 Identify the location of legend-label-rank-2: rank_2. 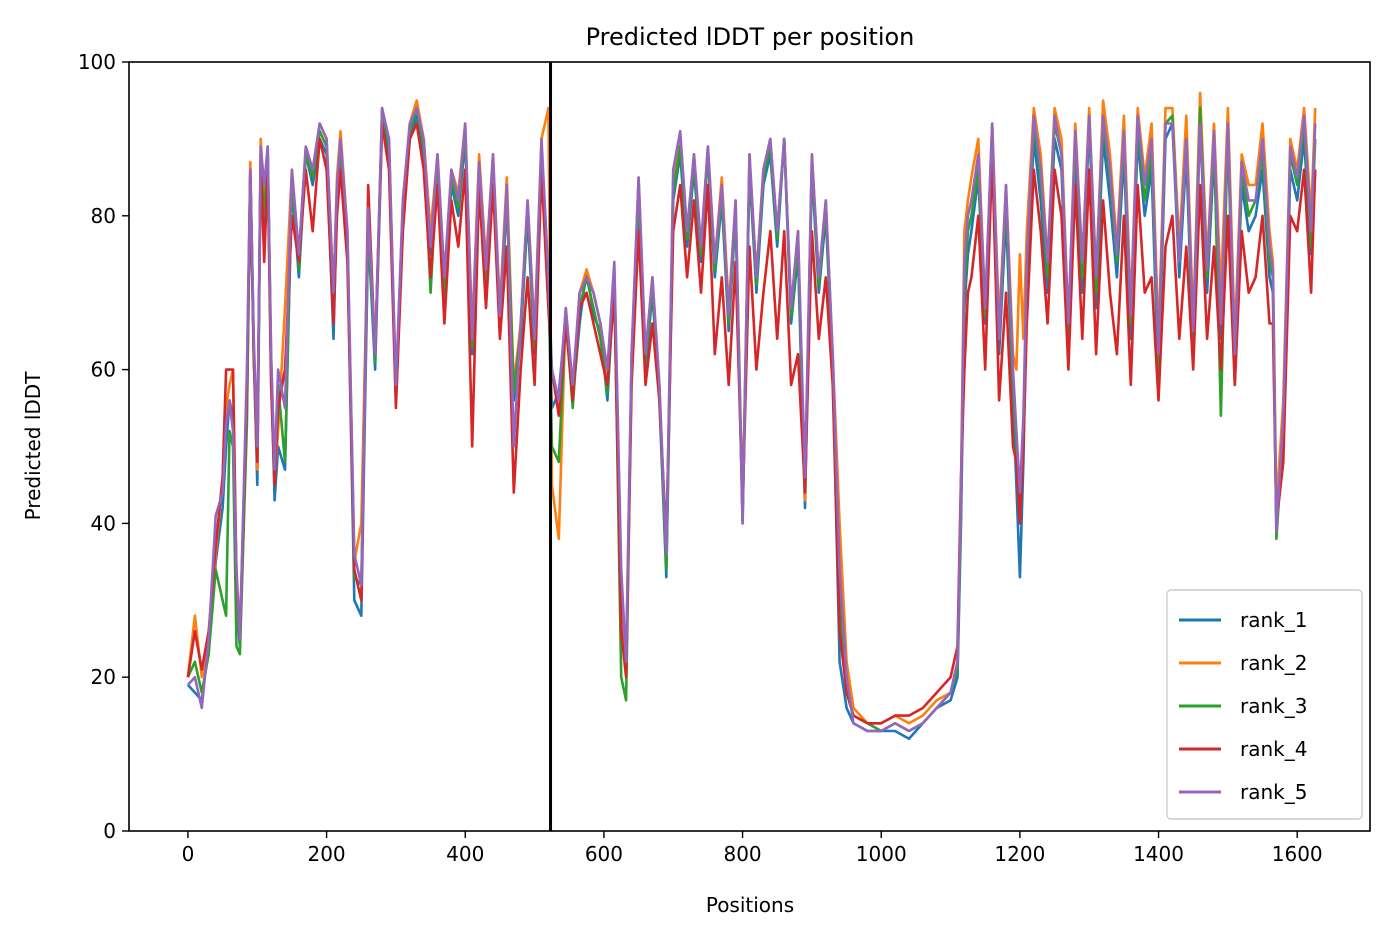
(1273, 663).